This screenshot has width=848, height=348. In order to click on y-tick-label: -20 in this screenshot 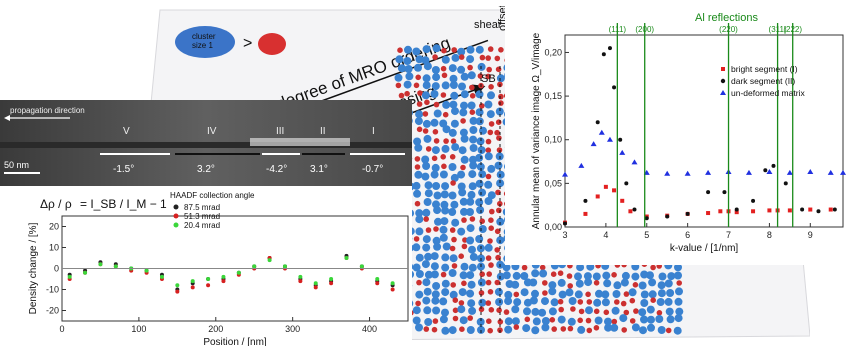, I will do `click(52, 311)`.